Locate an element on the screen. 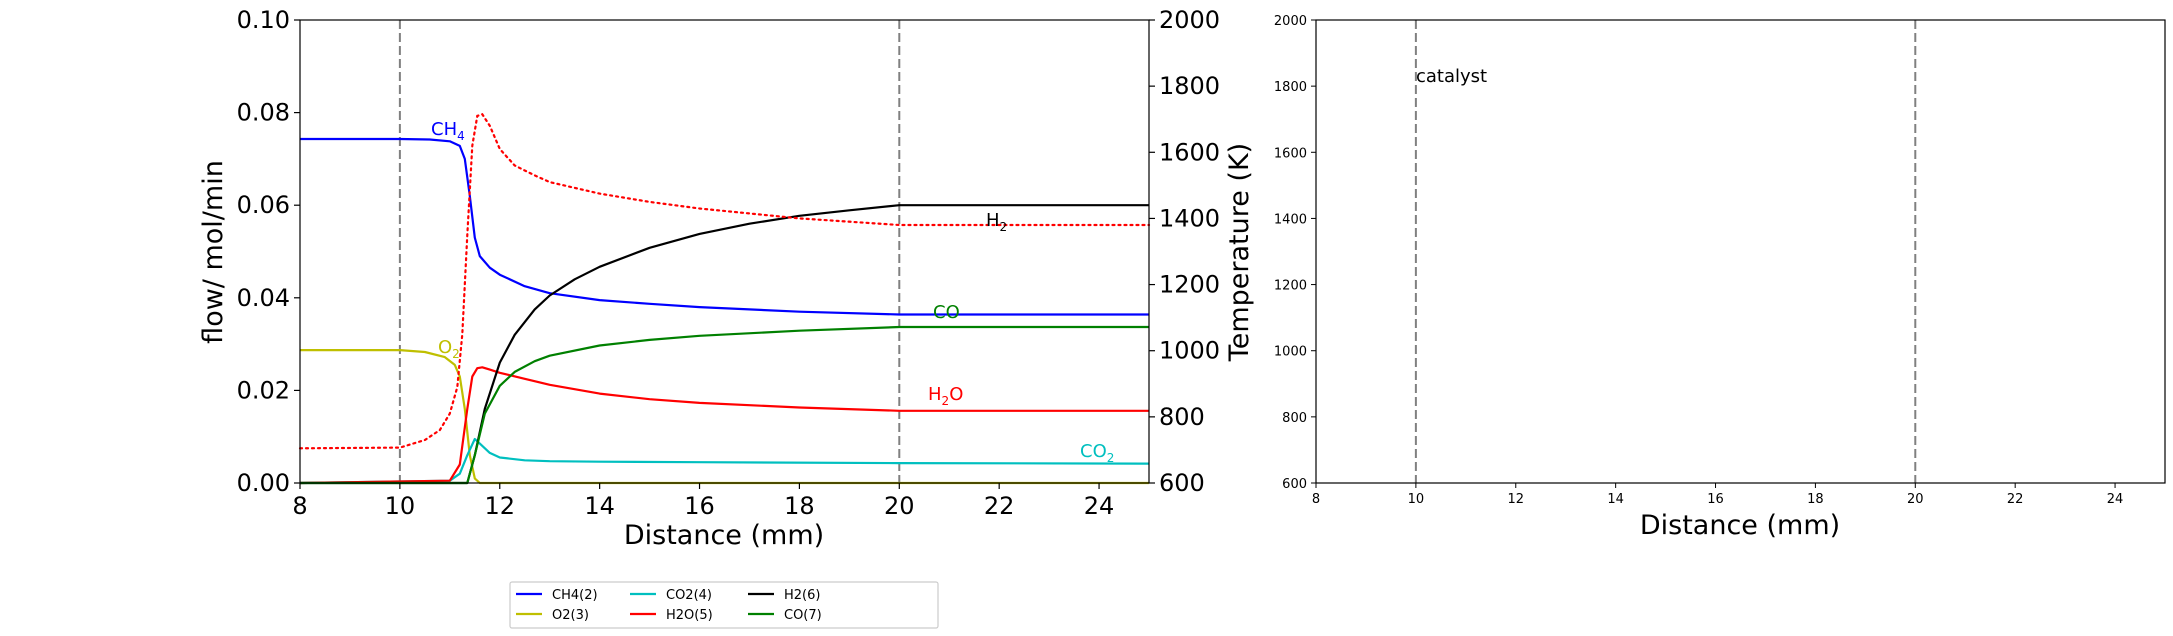 This screenshot has height=636, width=2173. right-x-axis-label: Distance (mm) is located at coordinates (1740, 525).